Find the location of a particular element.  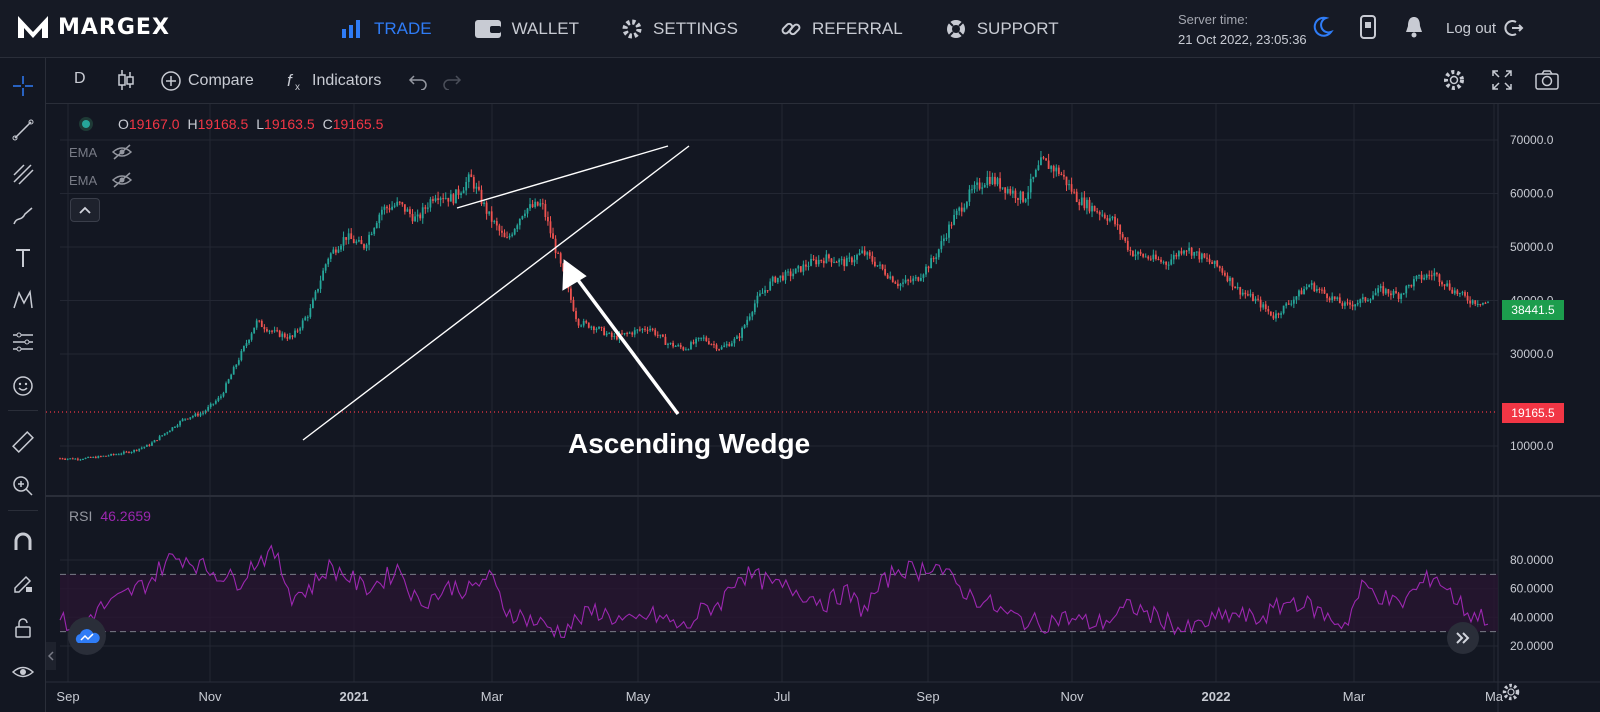

ema-label: EMA is located at coordinates (83, 180).